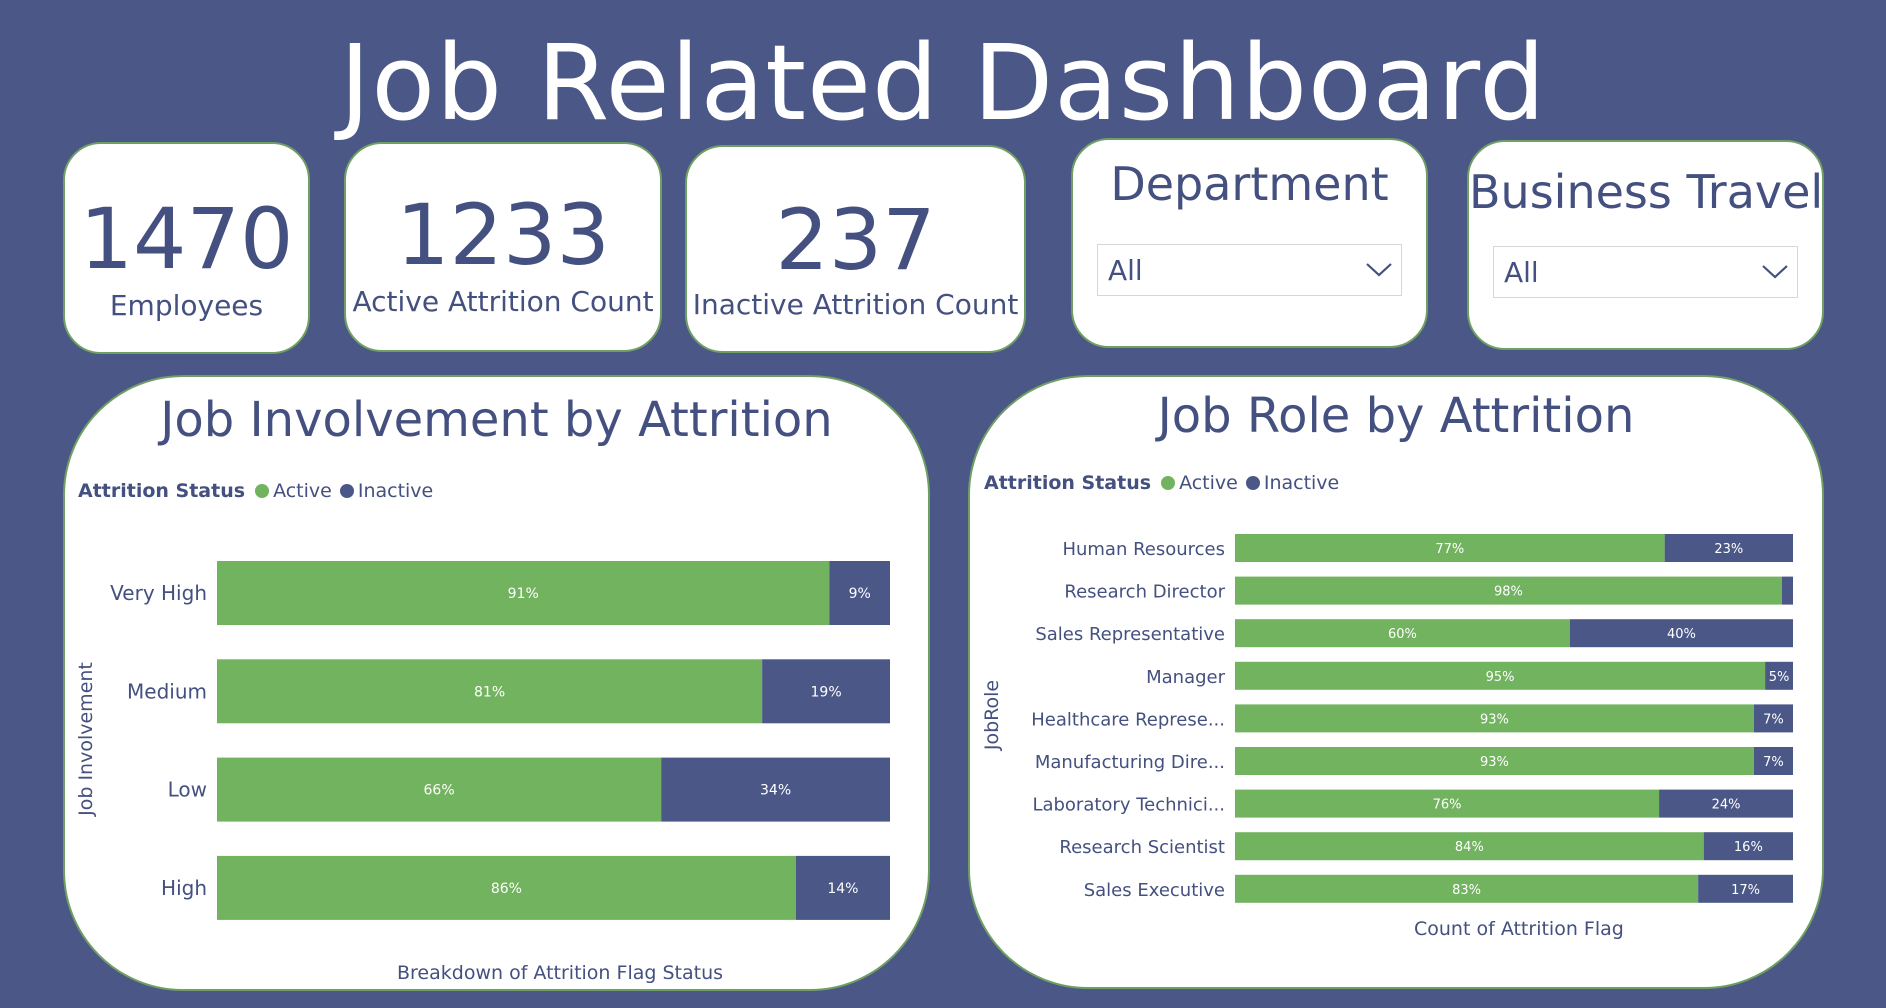 Image resolution: width=1886 pixels, height=1008 pixels. I want to click on y-axis-title: Job Involvement, so click(86, 739).